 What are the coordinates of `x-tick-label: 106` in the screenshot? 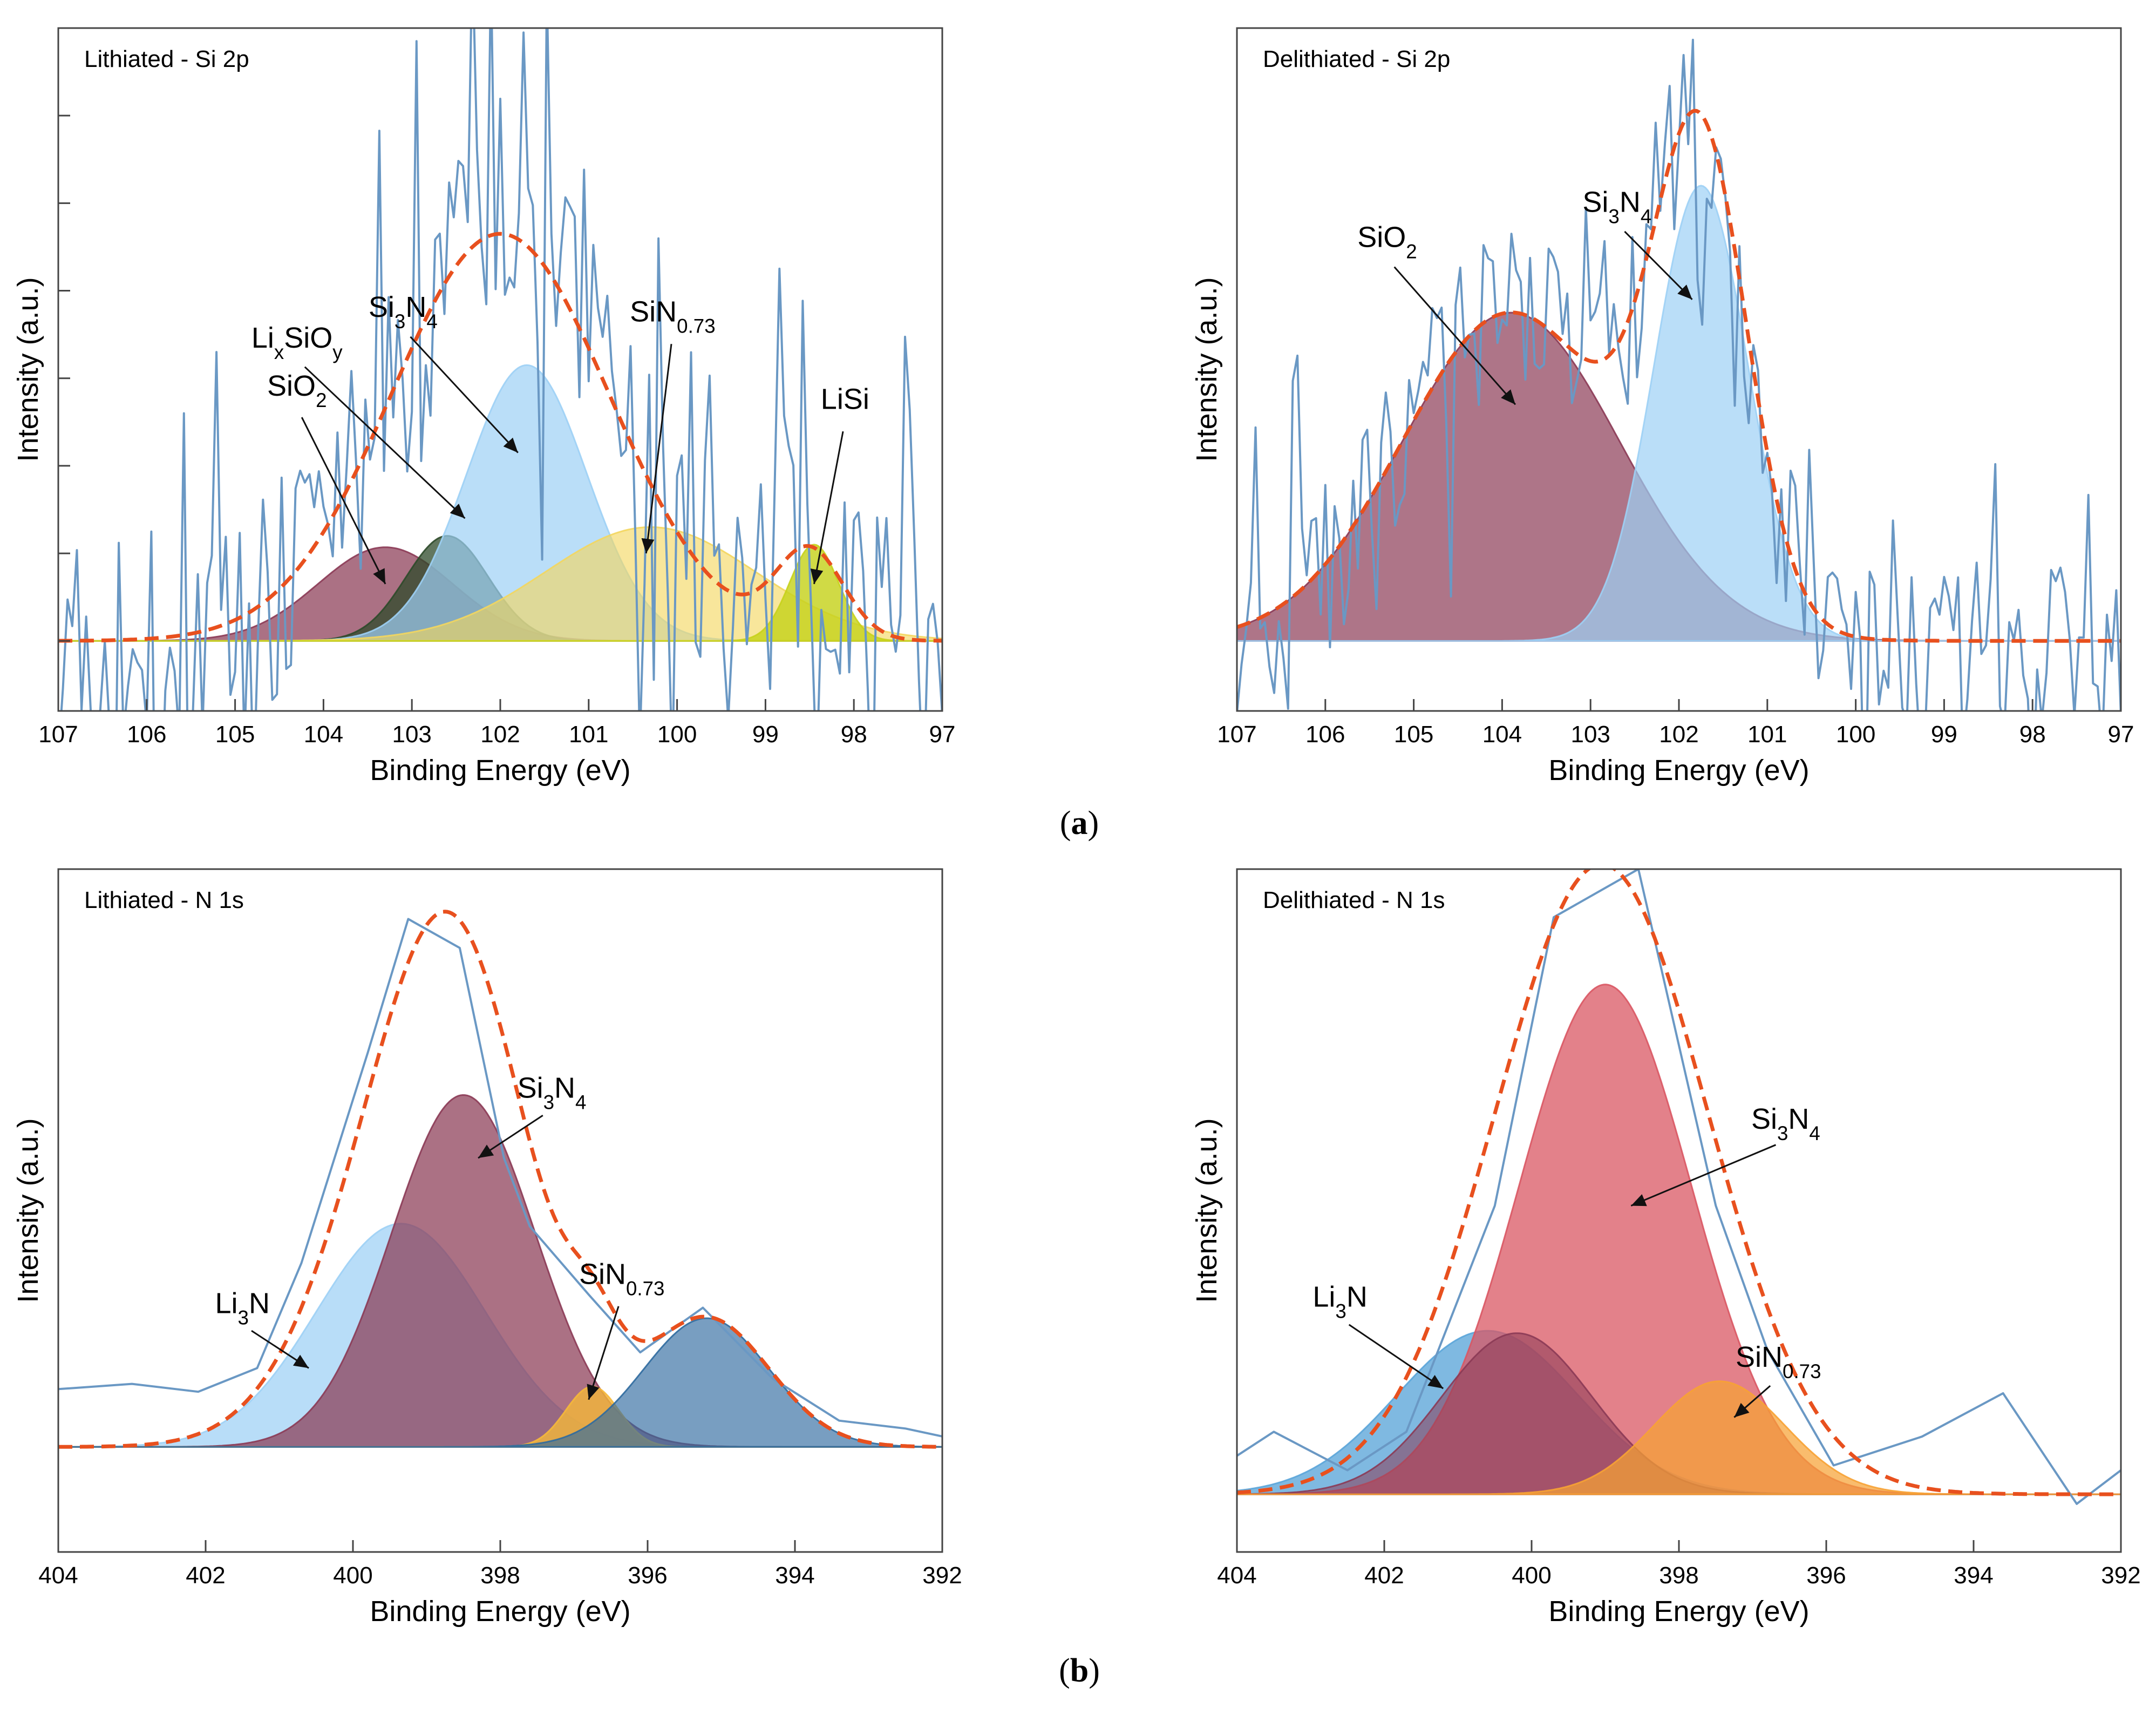 It's located at (1325, 735).